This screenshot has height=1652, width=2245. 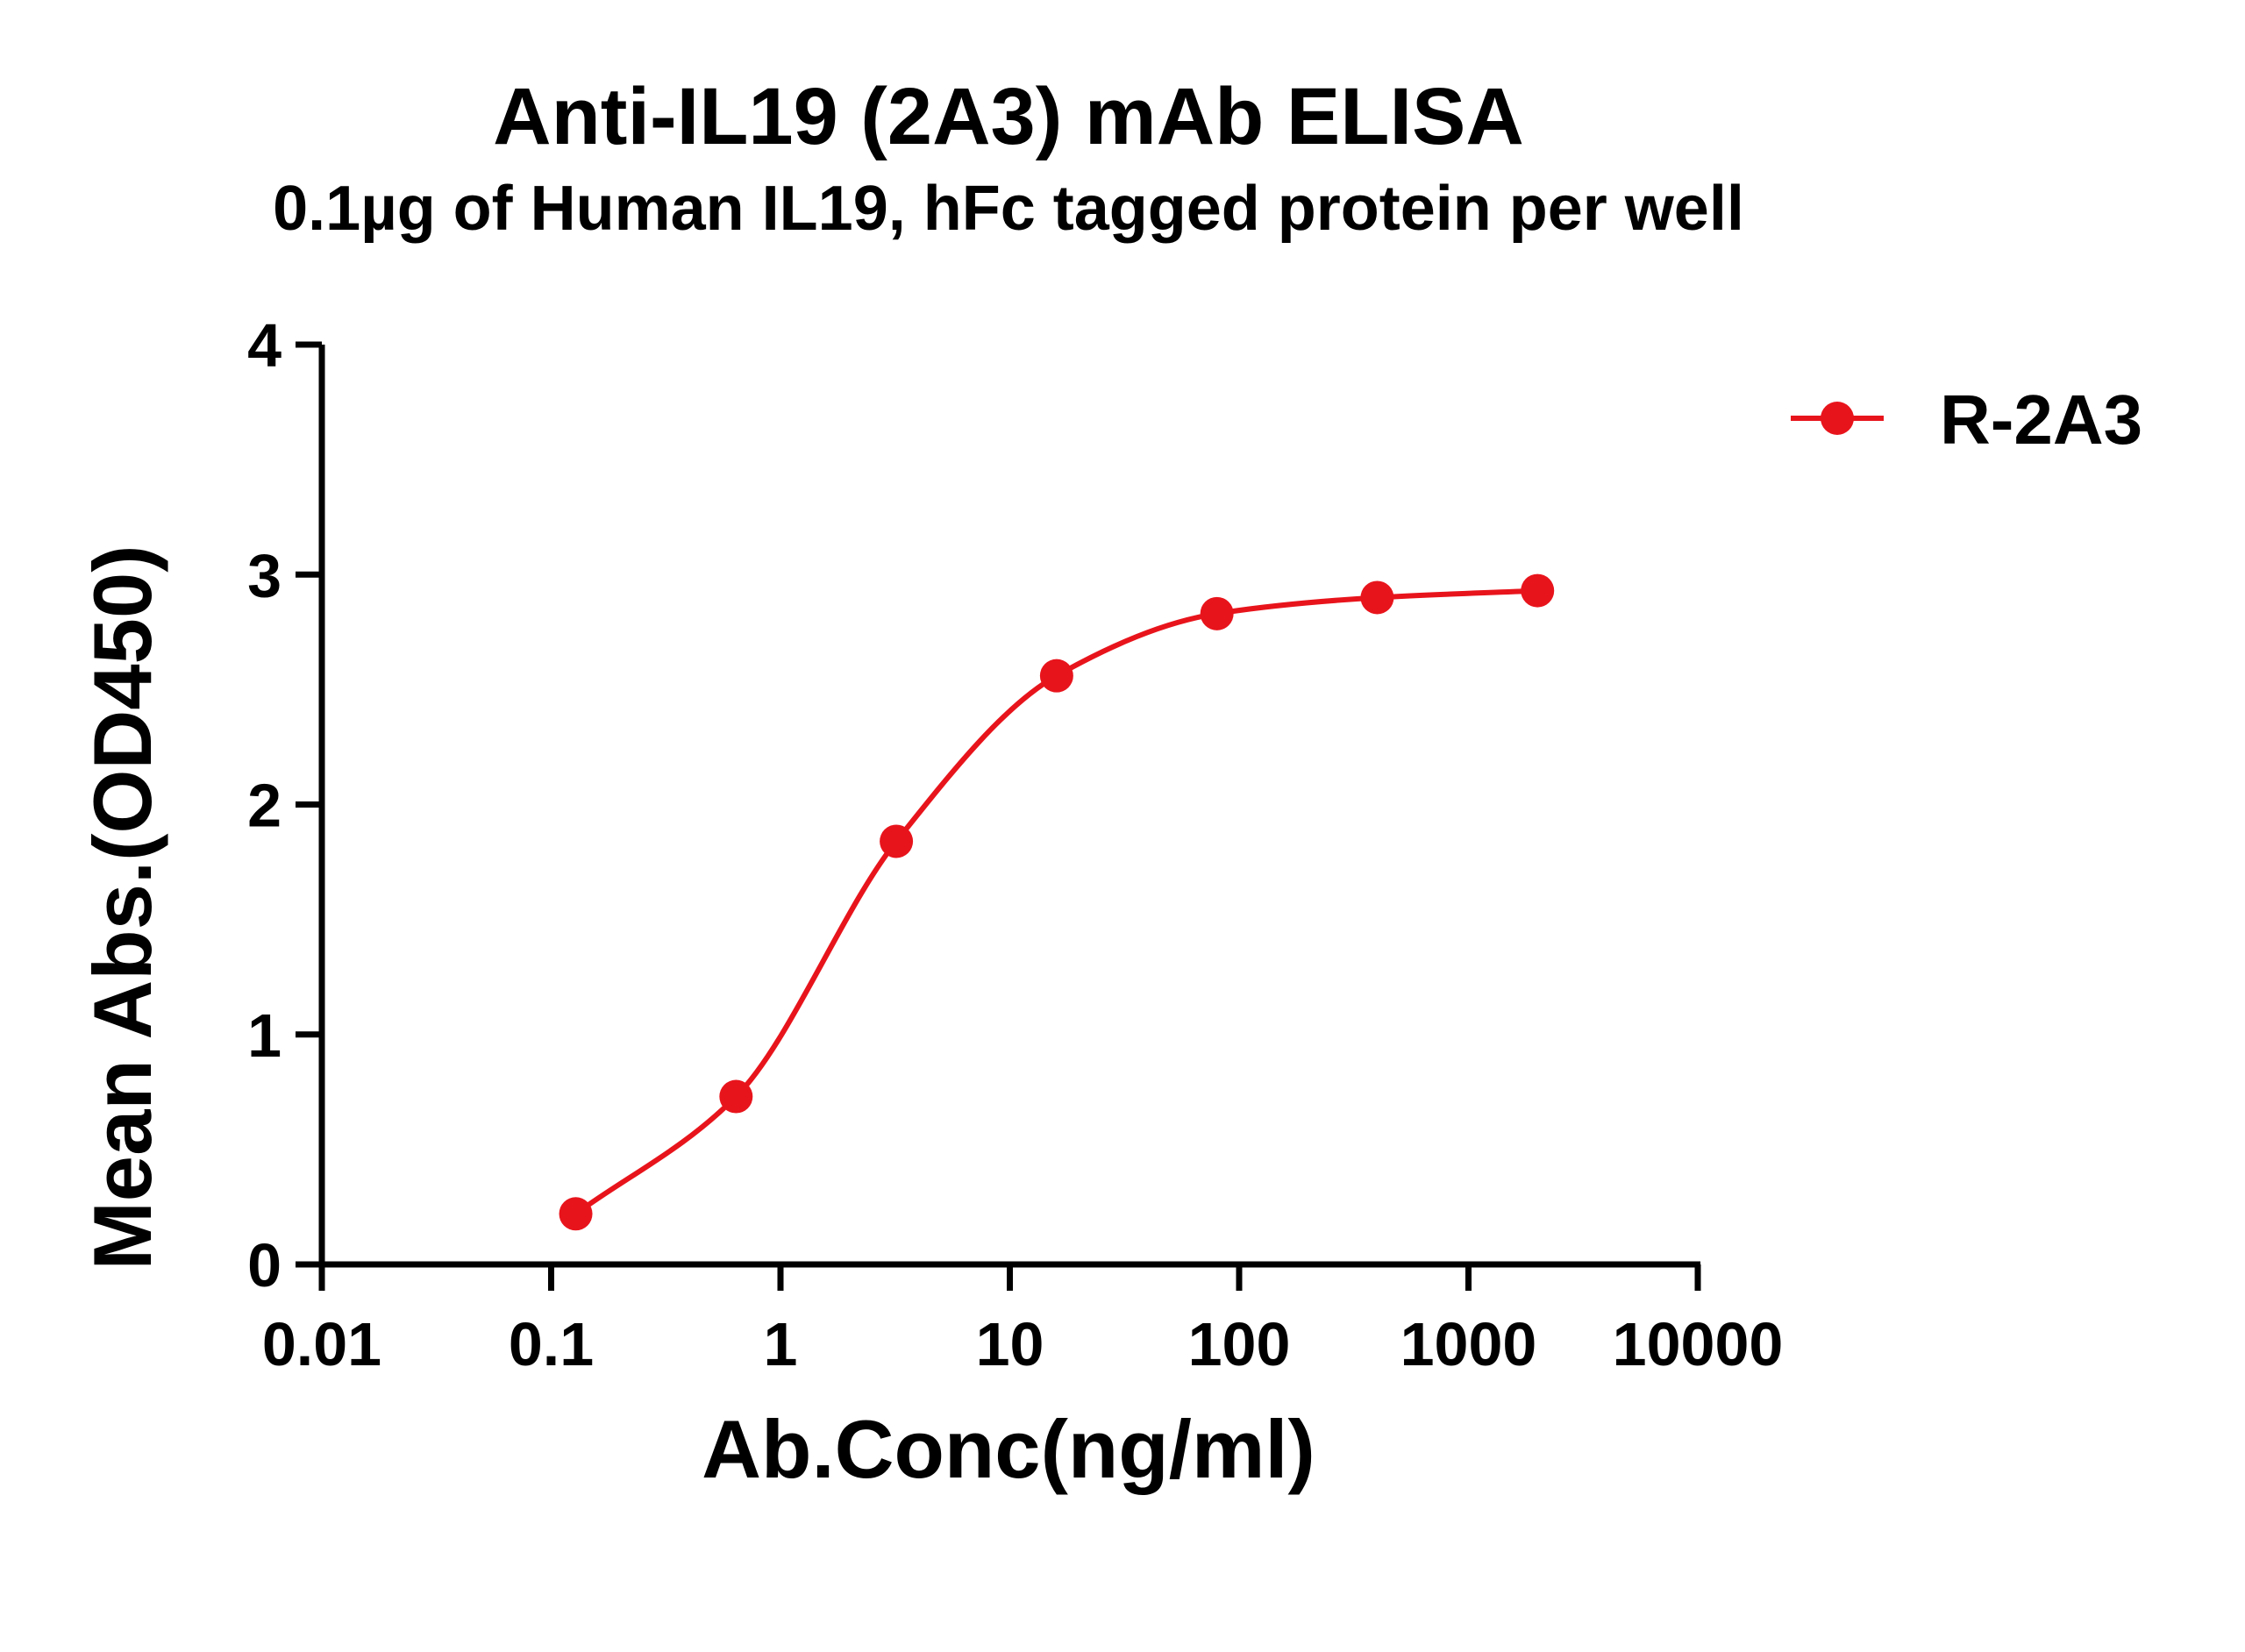 I want to click on x-tick-label: 0.1, so click(x=551, y=1344).